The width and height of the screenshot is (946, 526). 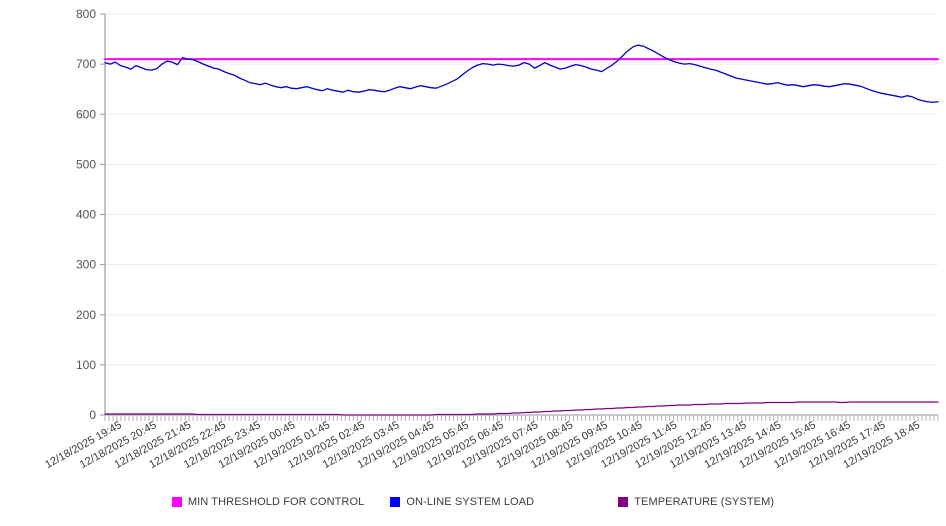 What do you see at coordinates (704, 502) in the screenshot?
I see `legend-label: TEMPERATURE (SYSTEM)` at bounding box center [704, 502].